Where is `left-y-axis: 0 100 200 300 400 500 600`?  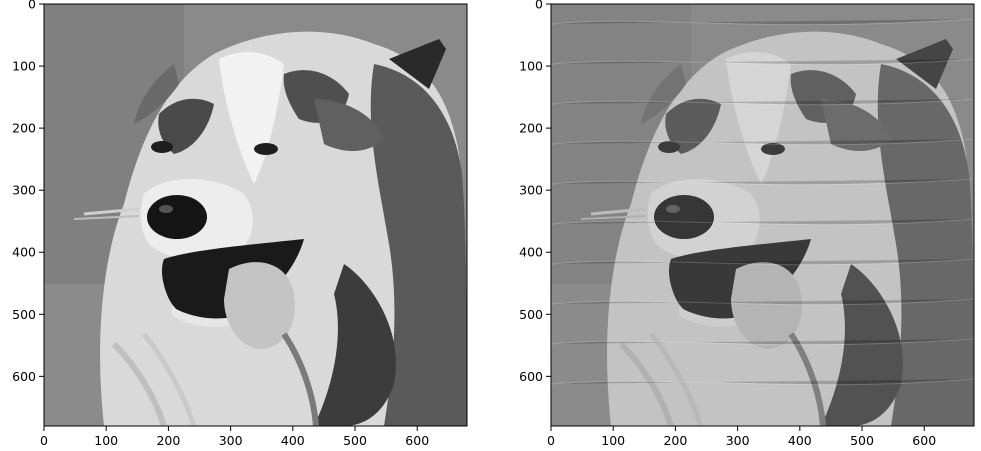 left-y-axis: 0 100 200 300 400 500 600 is located at coordinates (28, 192).